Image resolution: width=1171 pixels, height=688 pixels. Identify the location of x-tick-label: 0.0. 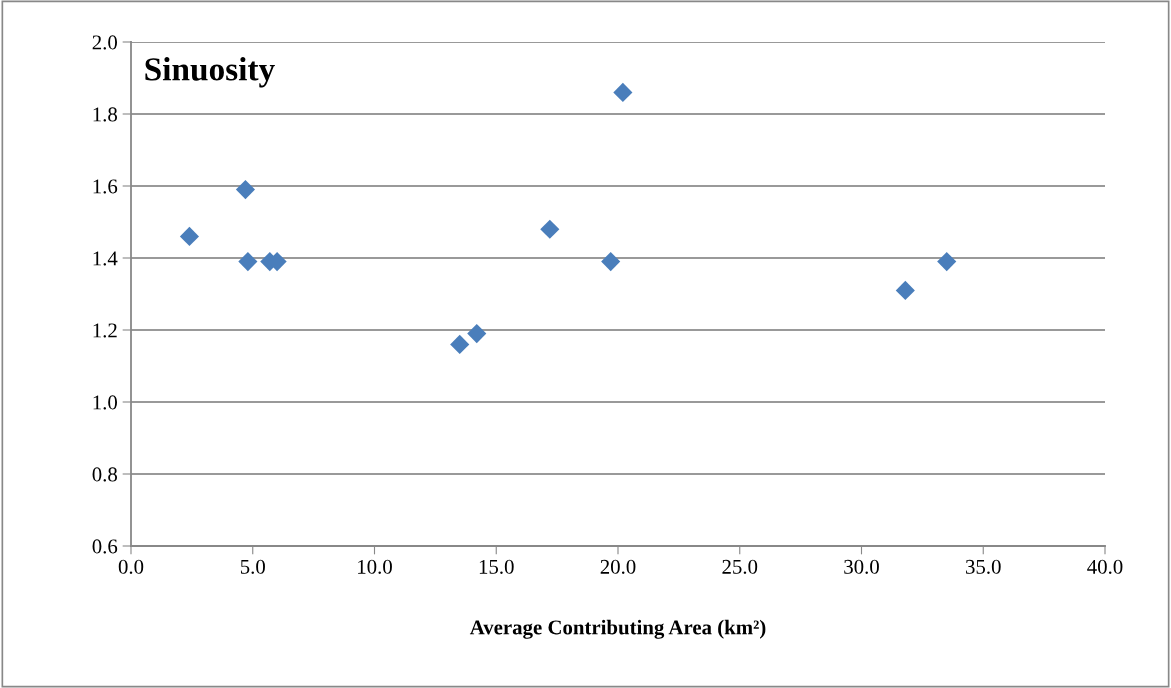
(131, 566).